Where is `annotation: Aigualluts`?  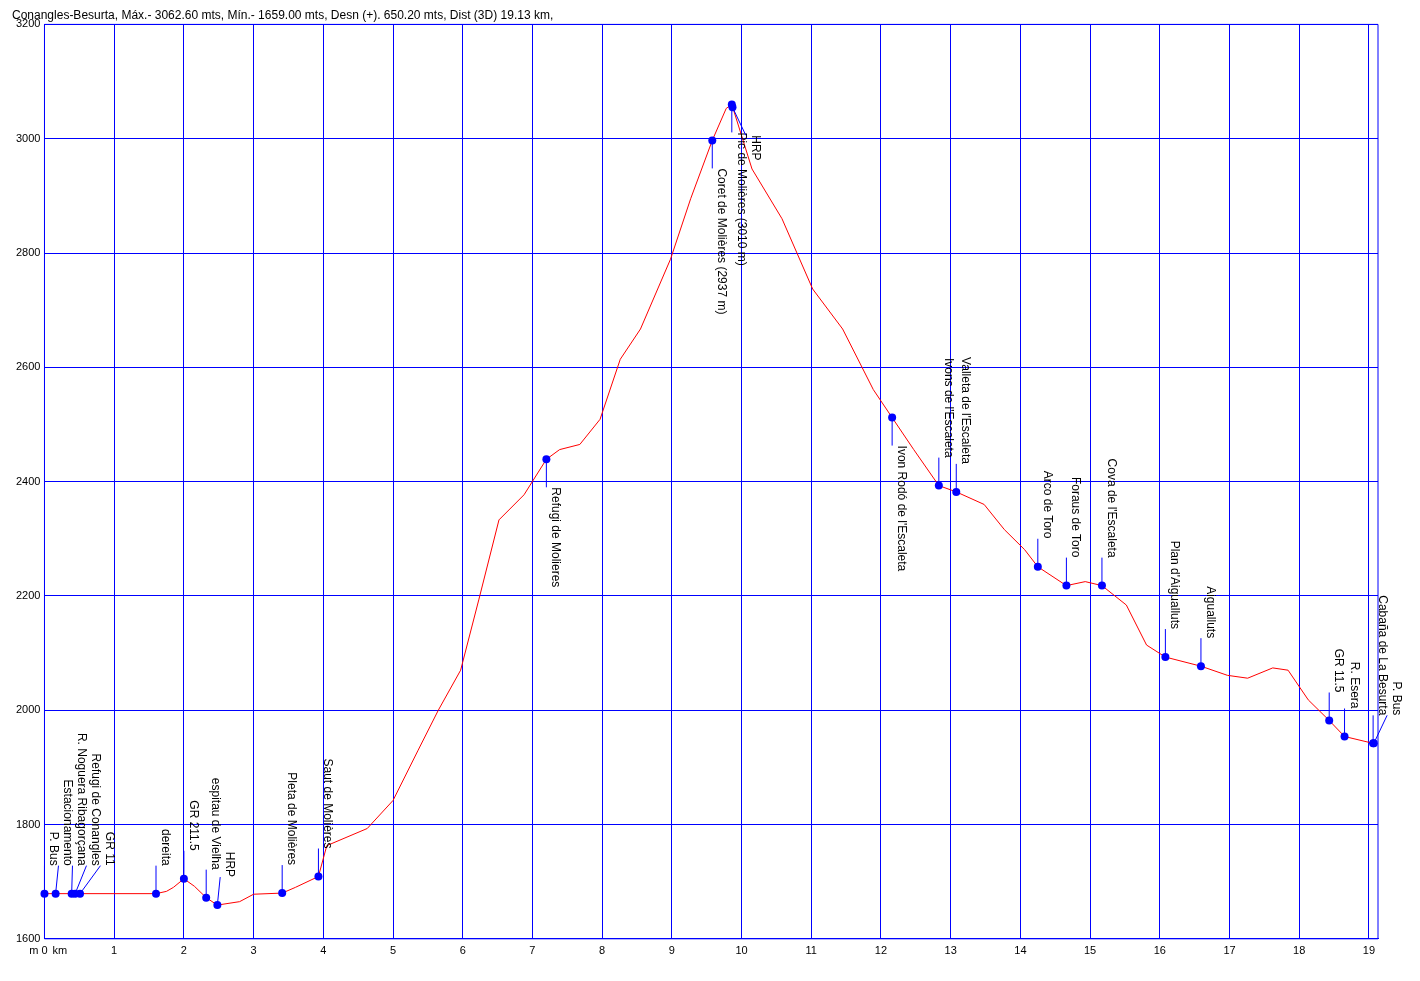
annotation: Aigualluts is located at coordinates (1210, 612).